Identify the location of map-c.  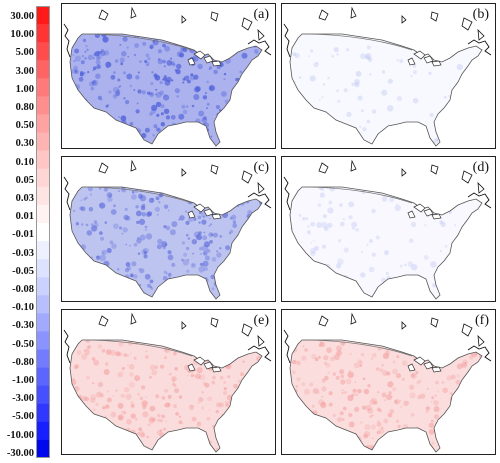
(167, 229).